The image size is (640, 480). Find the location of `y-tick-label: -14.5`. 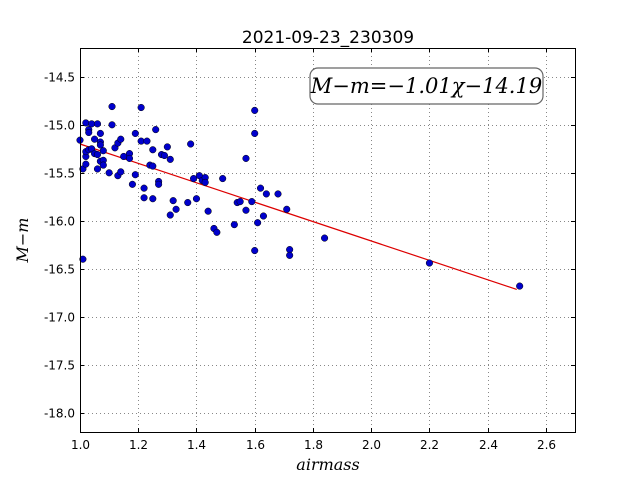

y-tick-label: -14.5 is located at coordinates (59, 78).